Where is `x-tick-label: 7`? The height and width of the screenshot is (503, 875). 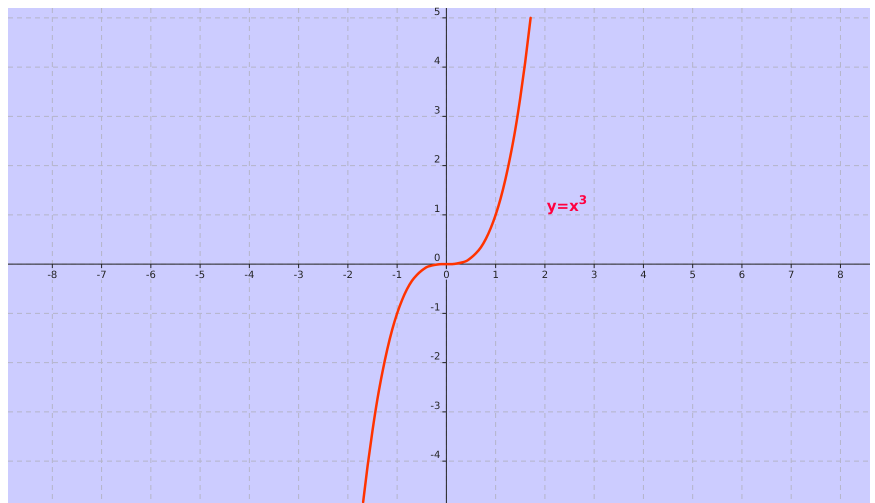 x-tick-label: 7 is located at coordinates (791, 276).